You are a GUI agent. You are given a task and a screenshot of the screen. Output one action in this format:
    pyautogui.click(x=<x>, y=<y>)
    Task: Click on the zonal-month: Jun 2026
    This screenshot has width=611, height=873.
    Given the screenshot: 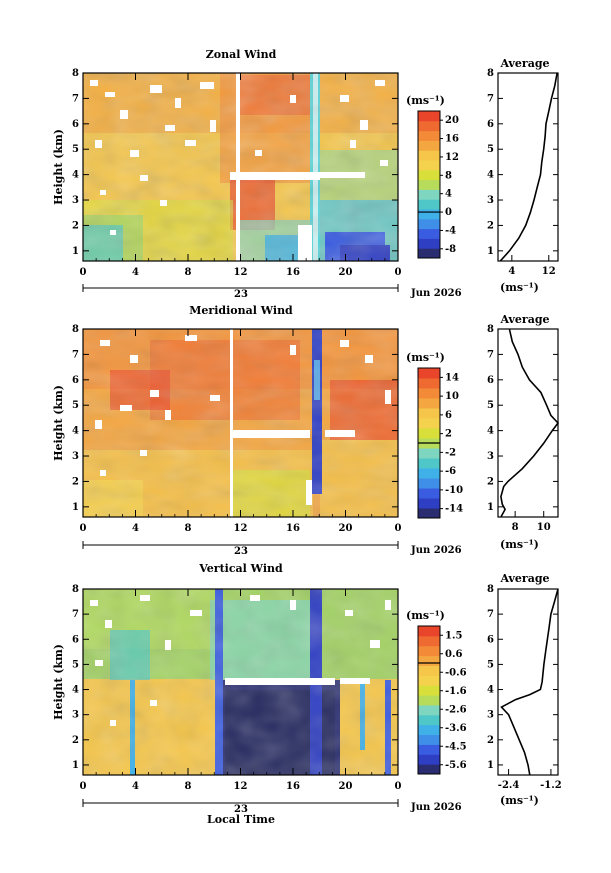 What is the action you would take?
    pyautogui.click(x=436, y=293)
    